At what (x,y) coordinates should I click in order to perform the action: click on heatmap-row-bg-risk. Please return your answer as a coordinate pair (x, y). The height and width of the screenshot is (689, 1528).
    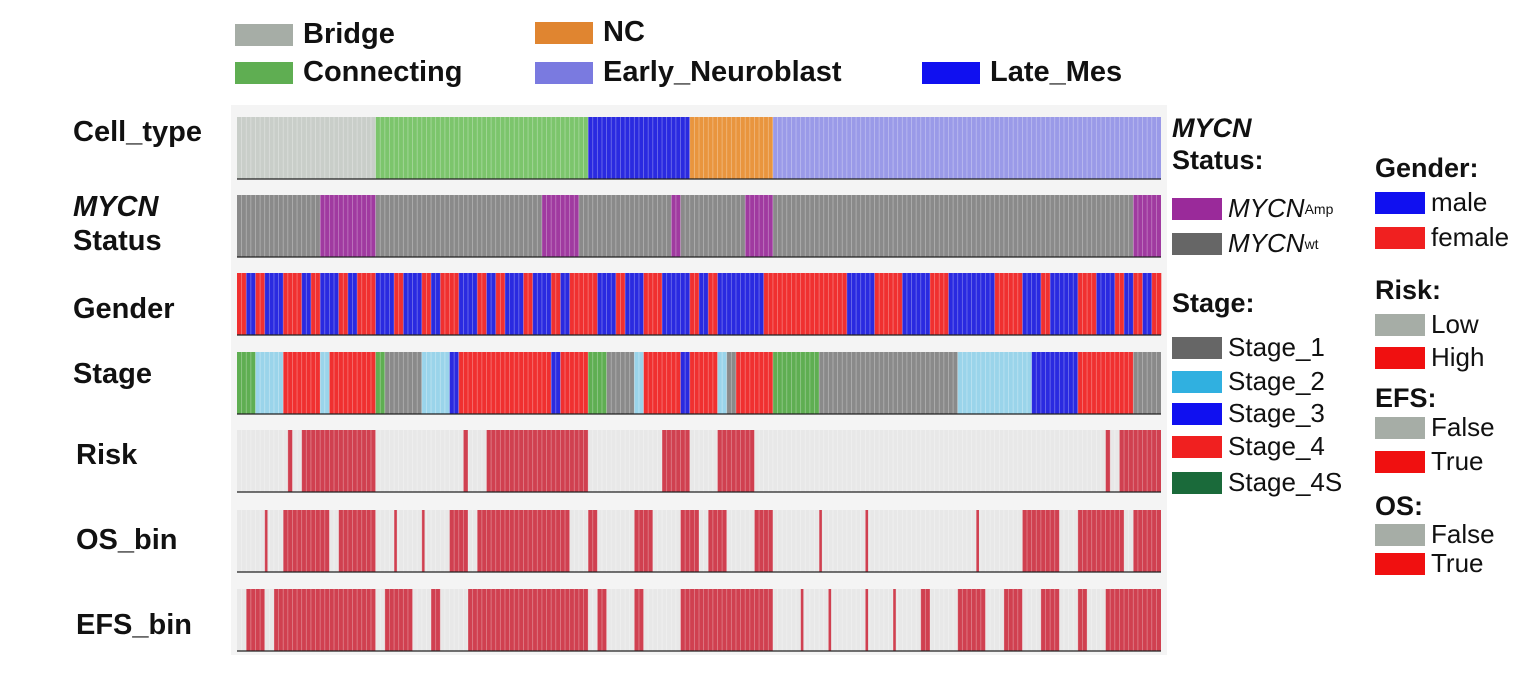
    Looking at the image, I should click on (699, 461).